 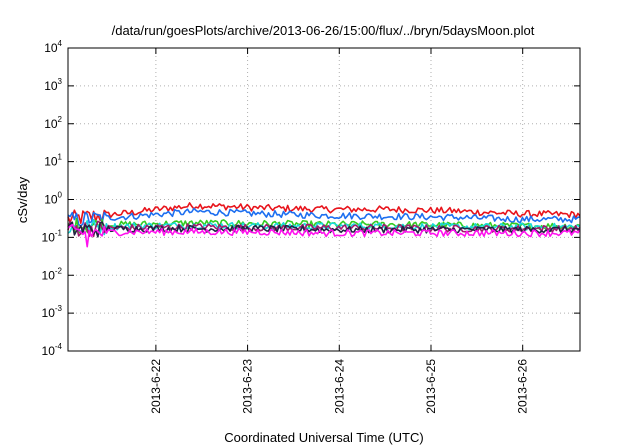 I want to click on y-tick-label: 10⁻⁴, so click(x=52, y=350).